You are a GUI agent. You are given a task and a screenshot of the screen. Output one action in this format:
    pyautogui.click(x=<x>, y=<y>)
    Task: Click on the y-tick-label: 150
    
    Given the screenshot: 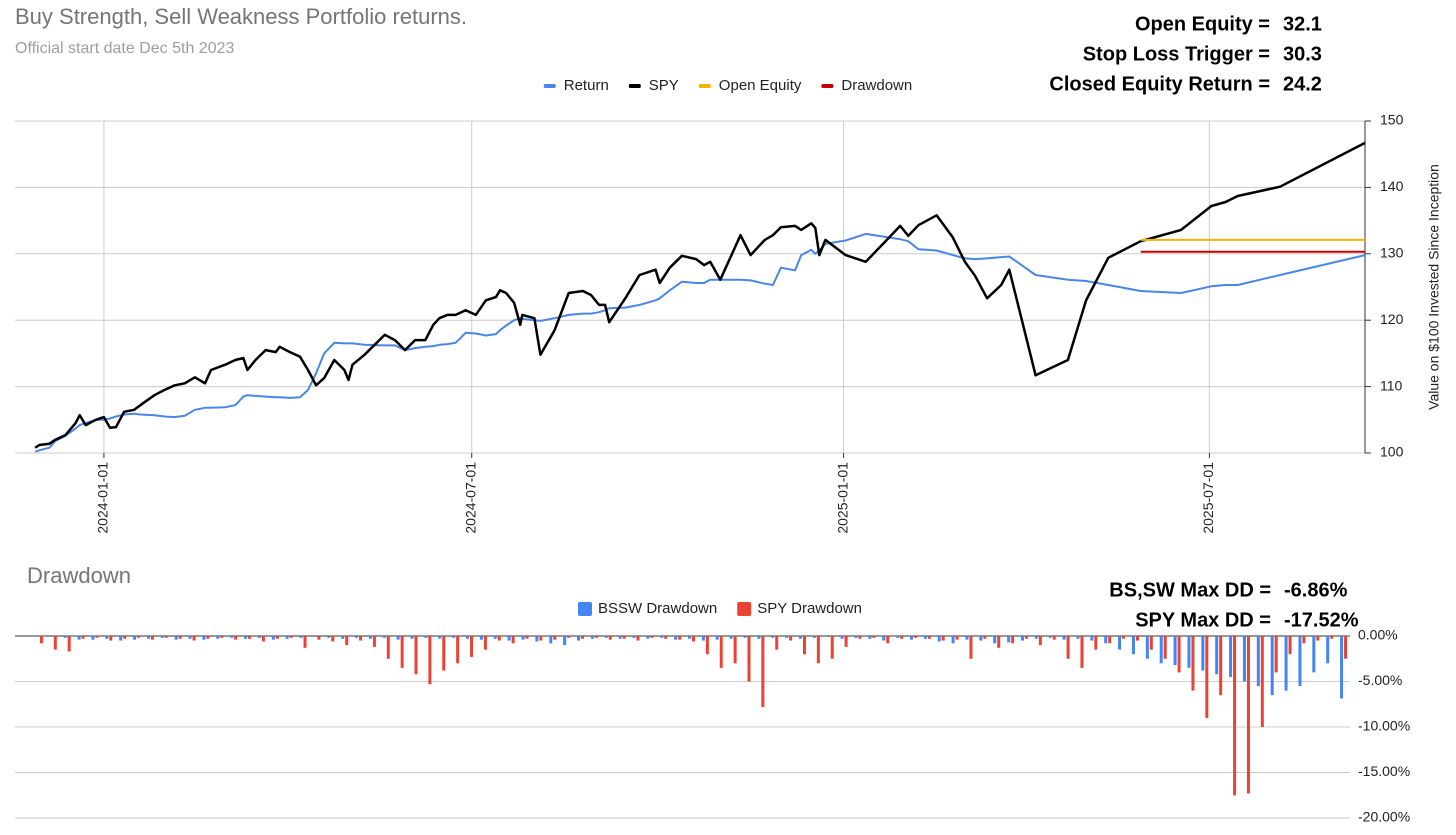 What is the action you would take?
    pyautogui.click(x=1392, y=120)
    